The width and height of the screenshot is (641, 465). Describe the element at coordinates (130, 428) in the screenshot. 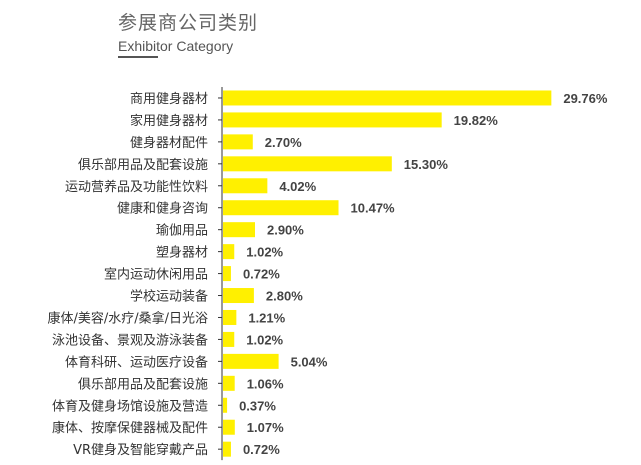

I see `category-label: 康体、按摩保健器械及配件` at that location.